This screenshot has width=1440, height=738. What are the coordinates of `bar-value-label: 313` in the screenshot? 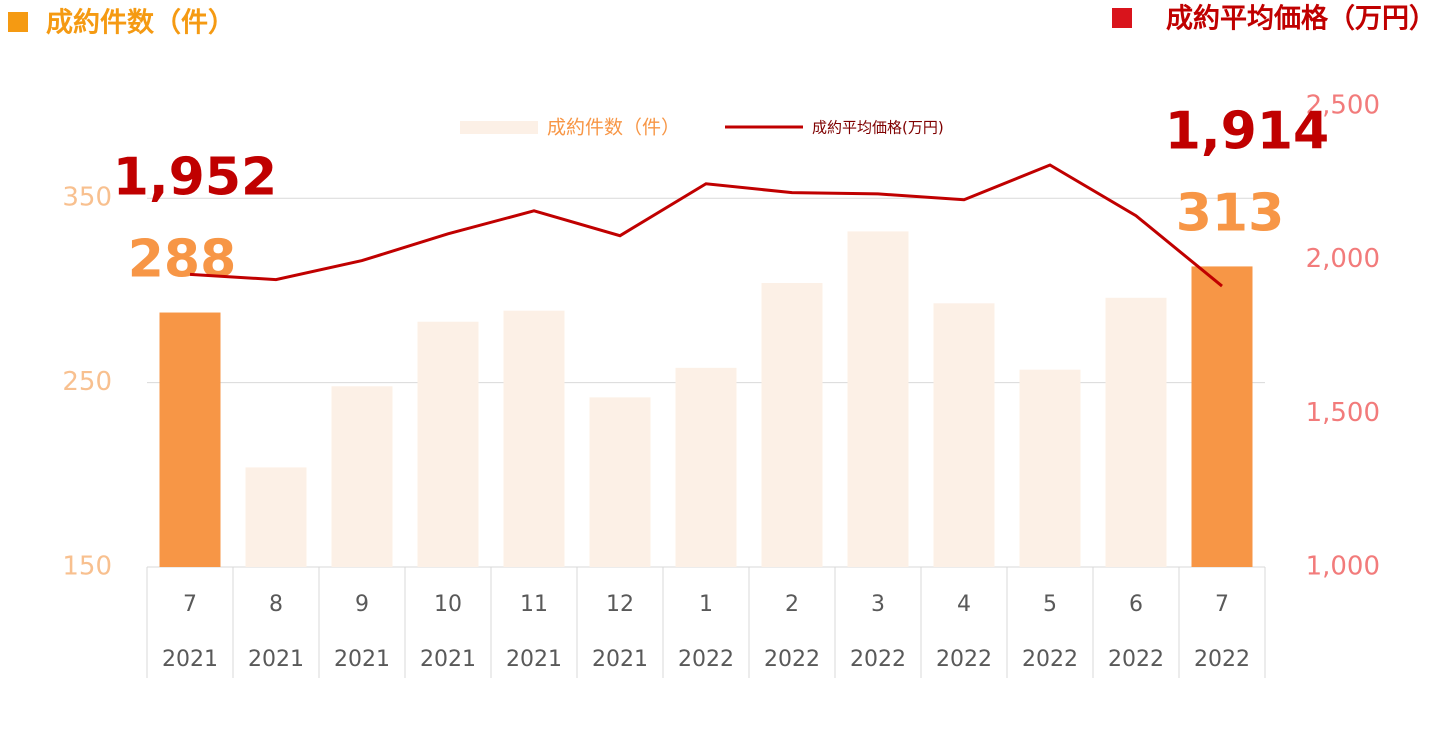 It's located at (1230, 213).